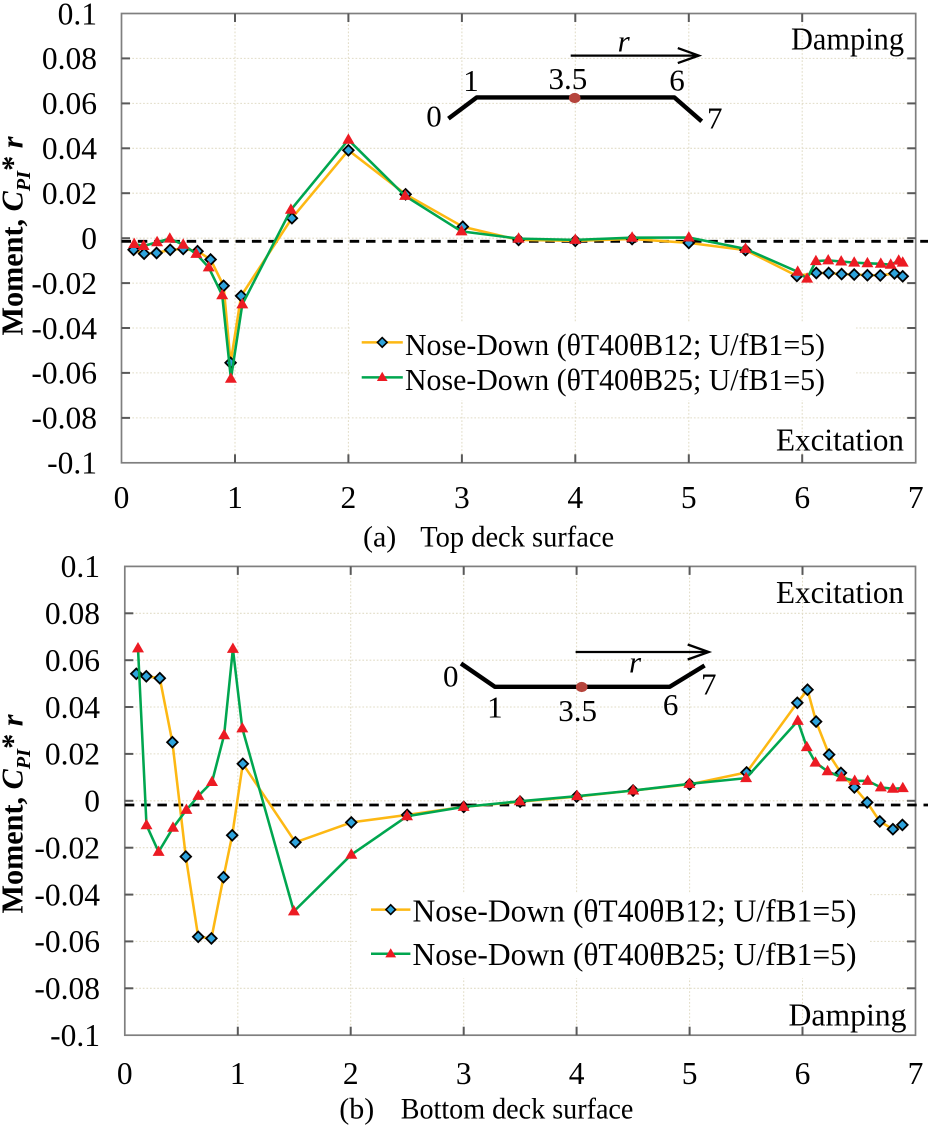  What do you see at coordinates (517, 1108) in the screenshot?
I see `svg-text: Bottom deck surface` at bounding box center [517, 1108].